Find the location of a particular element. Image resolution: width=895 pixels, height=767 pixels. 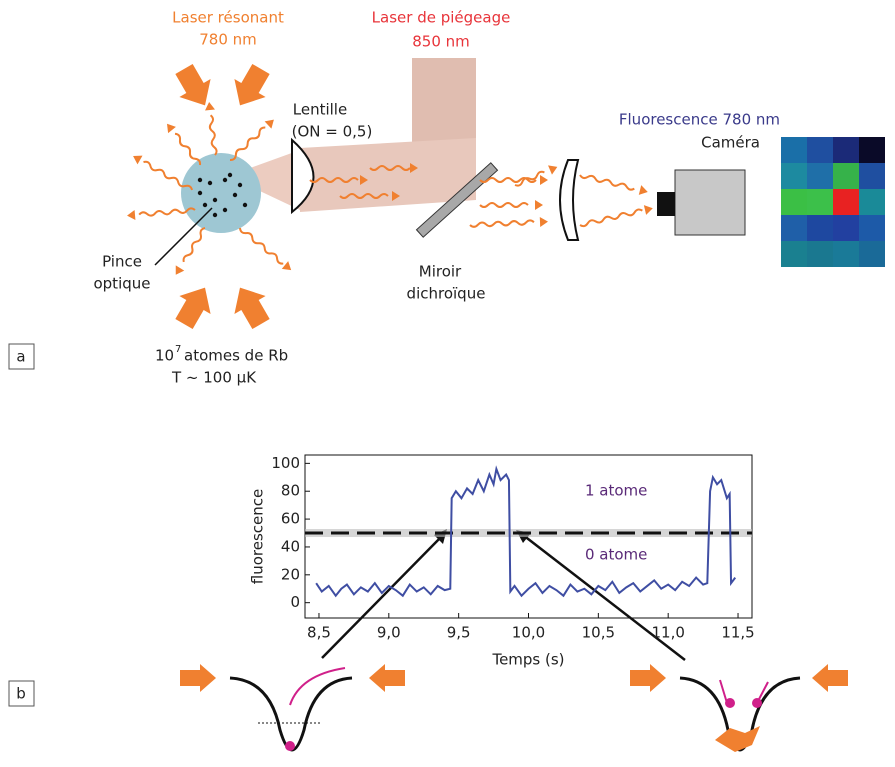

x-tick-label: 10,0 is located at coordinates (528, 633).